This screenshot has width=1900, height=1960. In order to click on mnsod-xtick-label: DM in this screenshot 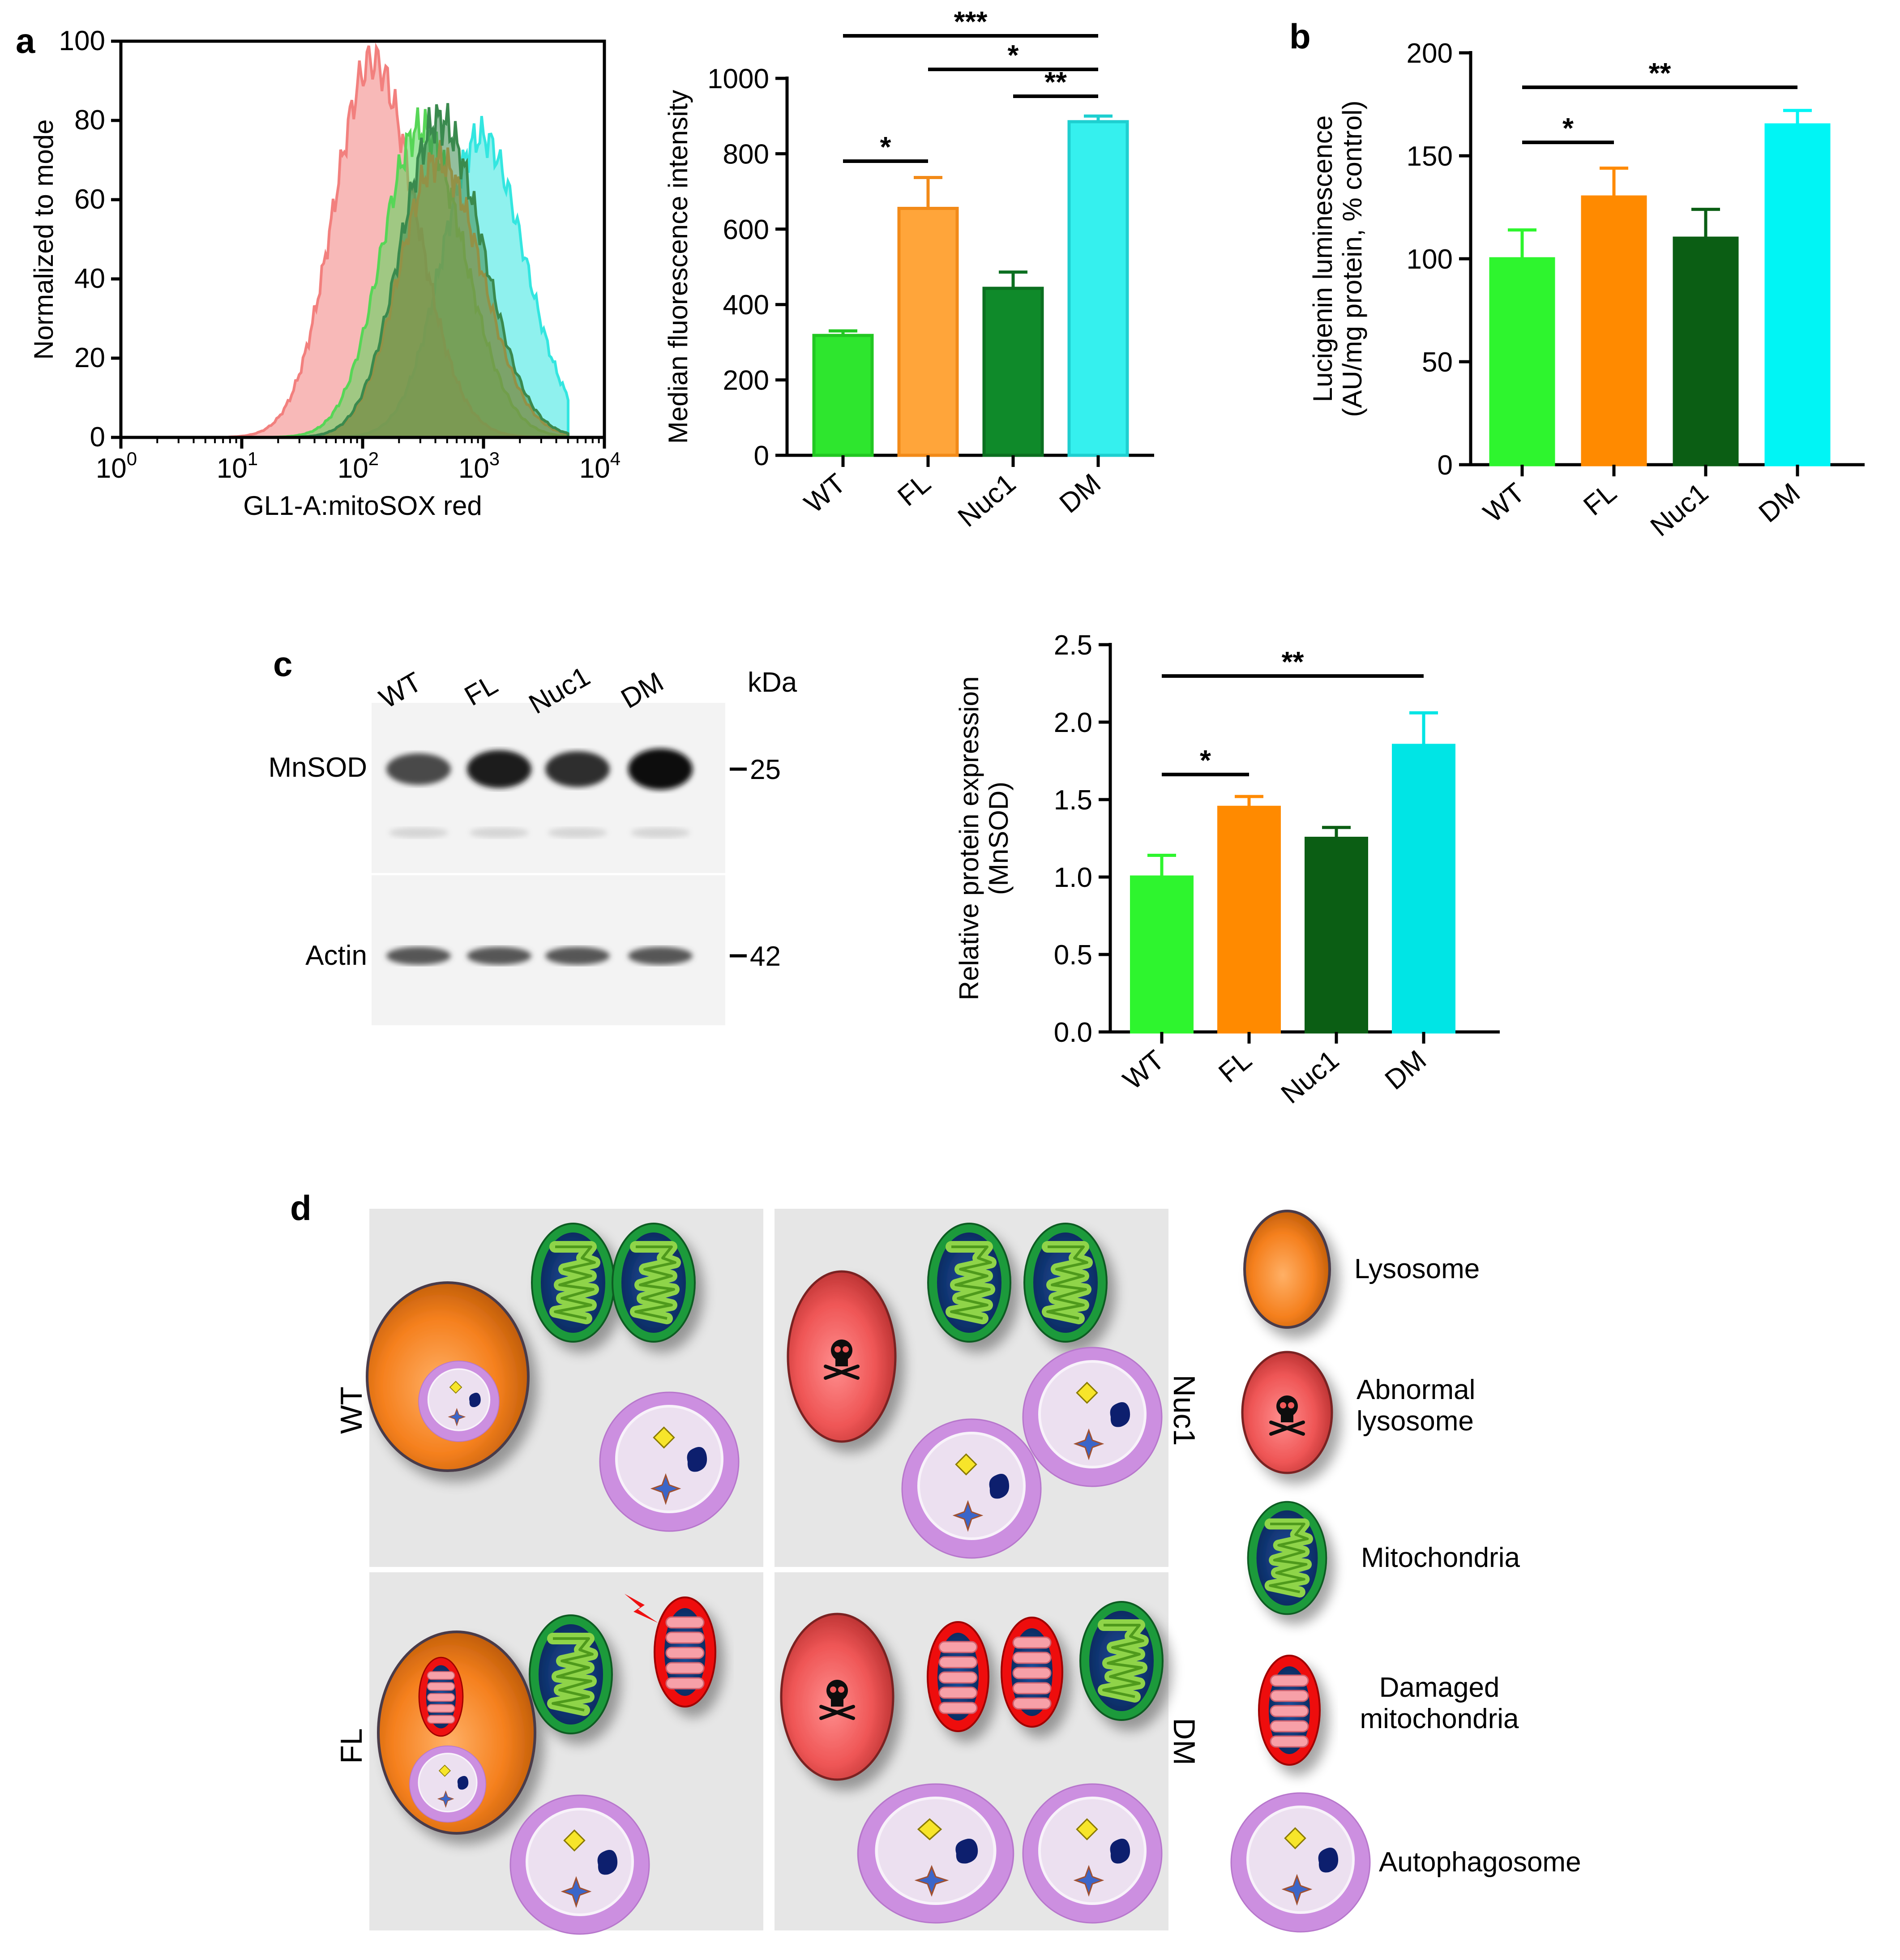, I will do `click(1405, 1070)`.